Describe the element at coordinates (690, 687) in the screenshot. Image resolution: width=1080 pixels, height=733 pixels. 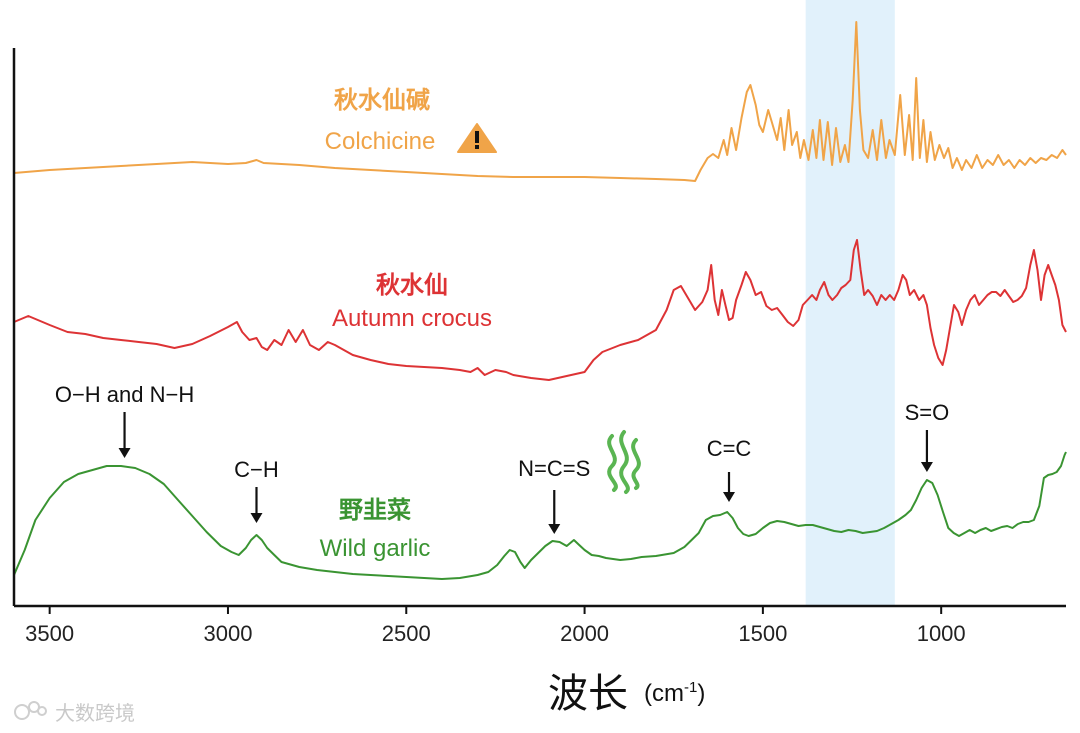
I see `x-axis-unit-exp: -1` at that location.